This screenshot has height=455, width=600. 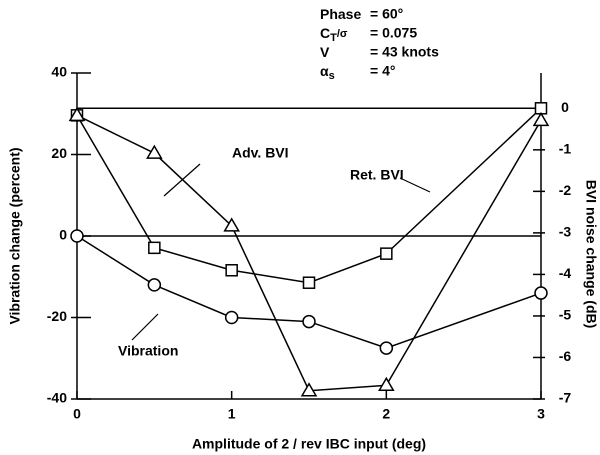 I want to click on annotation-label: CT/σ, so click(x=334, y=34).